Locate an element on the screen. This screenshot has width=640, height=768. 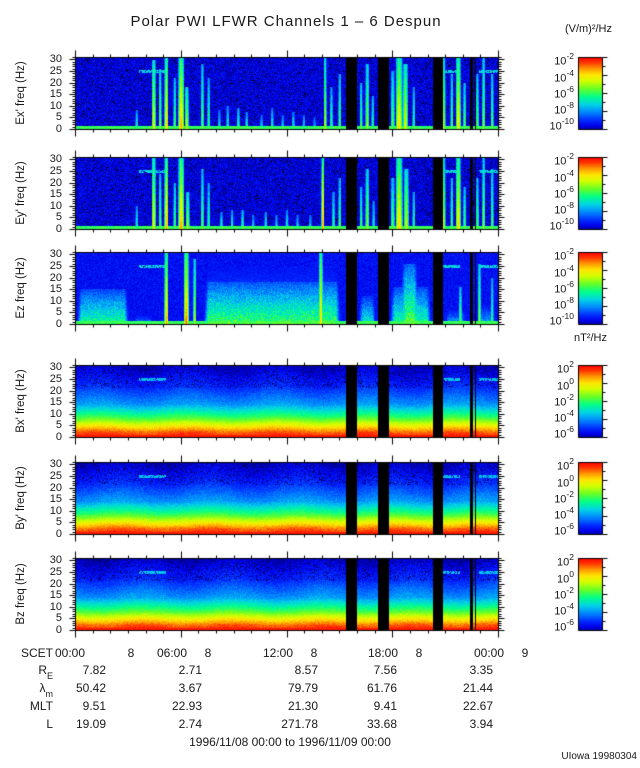
ytick-label-p2-20: 20 is located at coordinates (55, 278).